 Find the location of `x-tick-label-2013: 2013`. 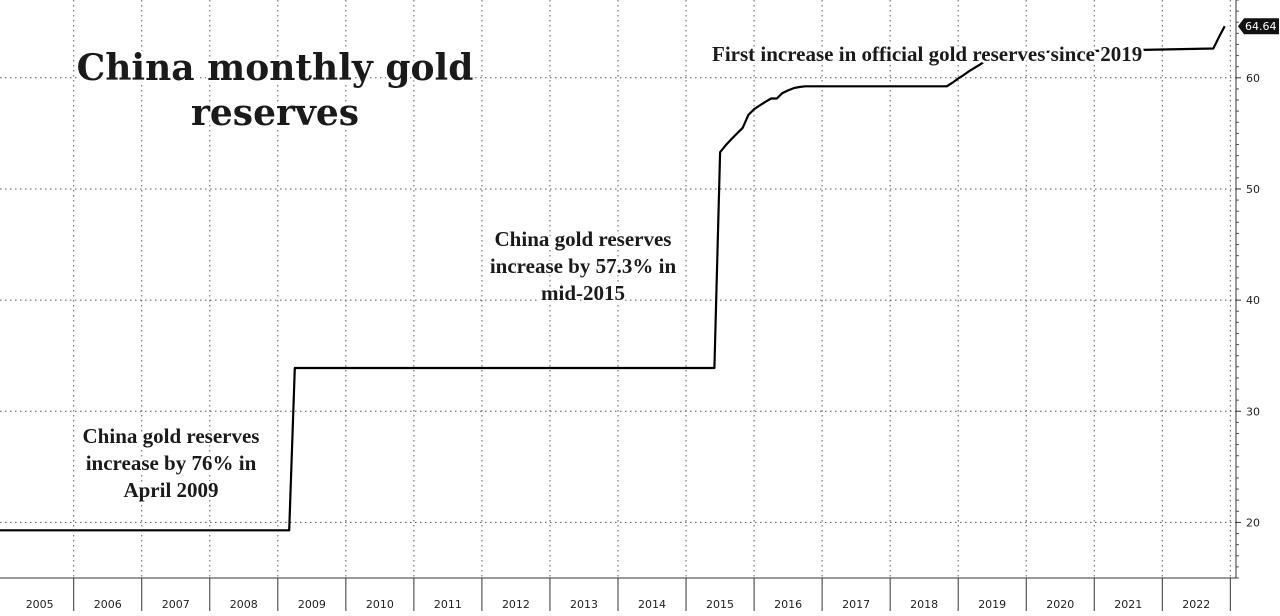

x-tick-label-2013: 2013 is located at coordinates (584, 604).